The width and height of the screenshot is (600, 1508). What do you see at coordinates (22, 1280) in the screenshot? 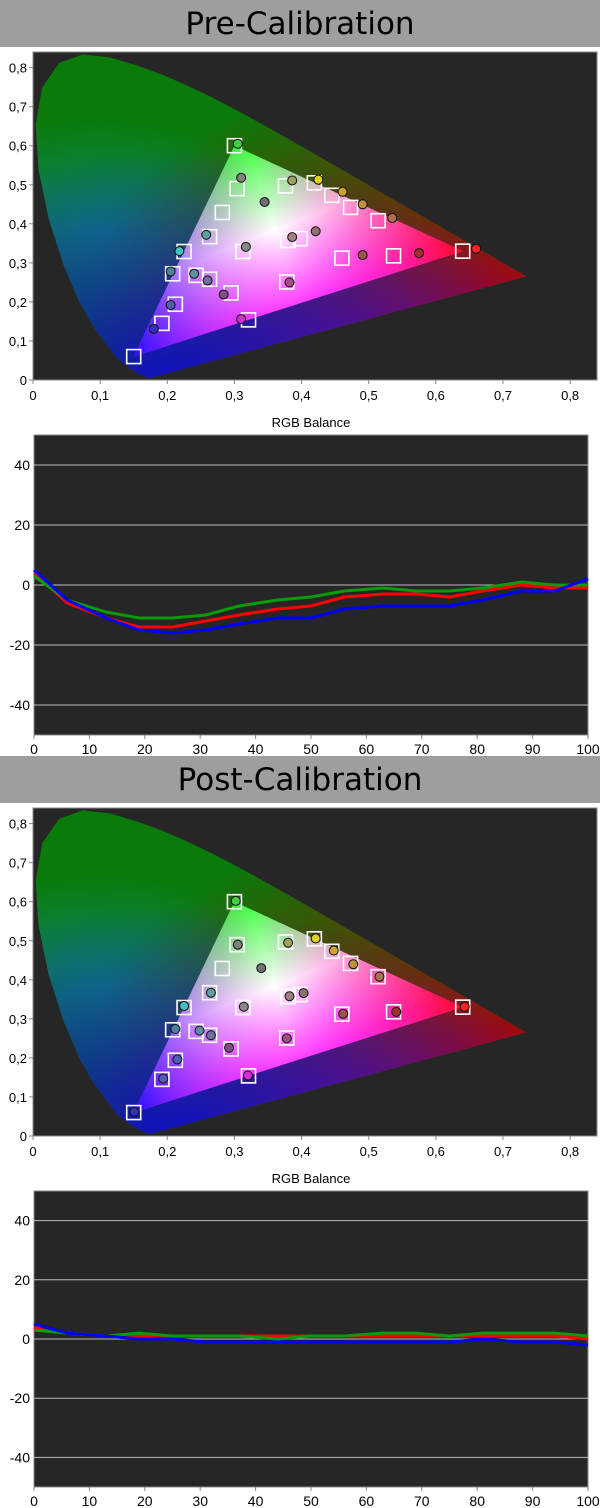
I see `y-tick-label: 20` at bounding box center [22, 1280].